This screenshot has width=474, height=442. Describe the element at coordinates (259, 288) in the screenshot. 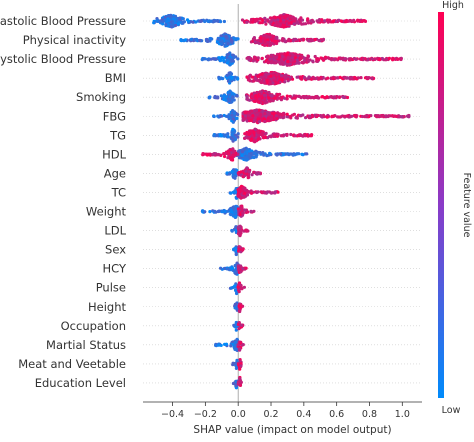

I see `feature-row: Pulse` at that location.